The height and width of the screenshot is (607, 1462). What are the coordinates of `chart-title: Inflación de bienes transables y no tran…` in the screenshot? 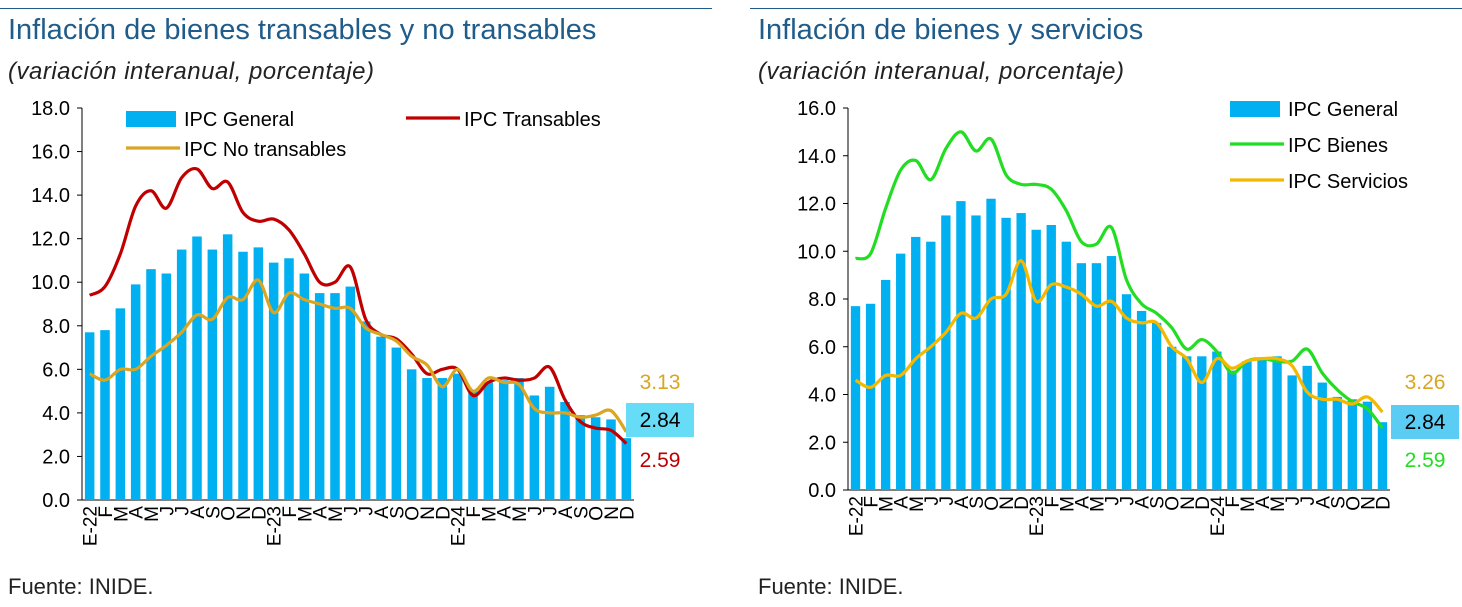 It's located at (302, 30).